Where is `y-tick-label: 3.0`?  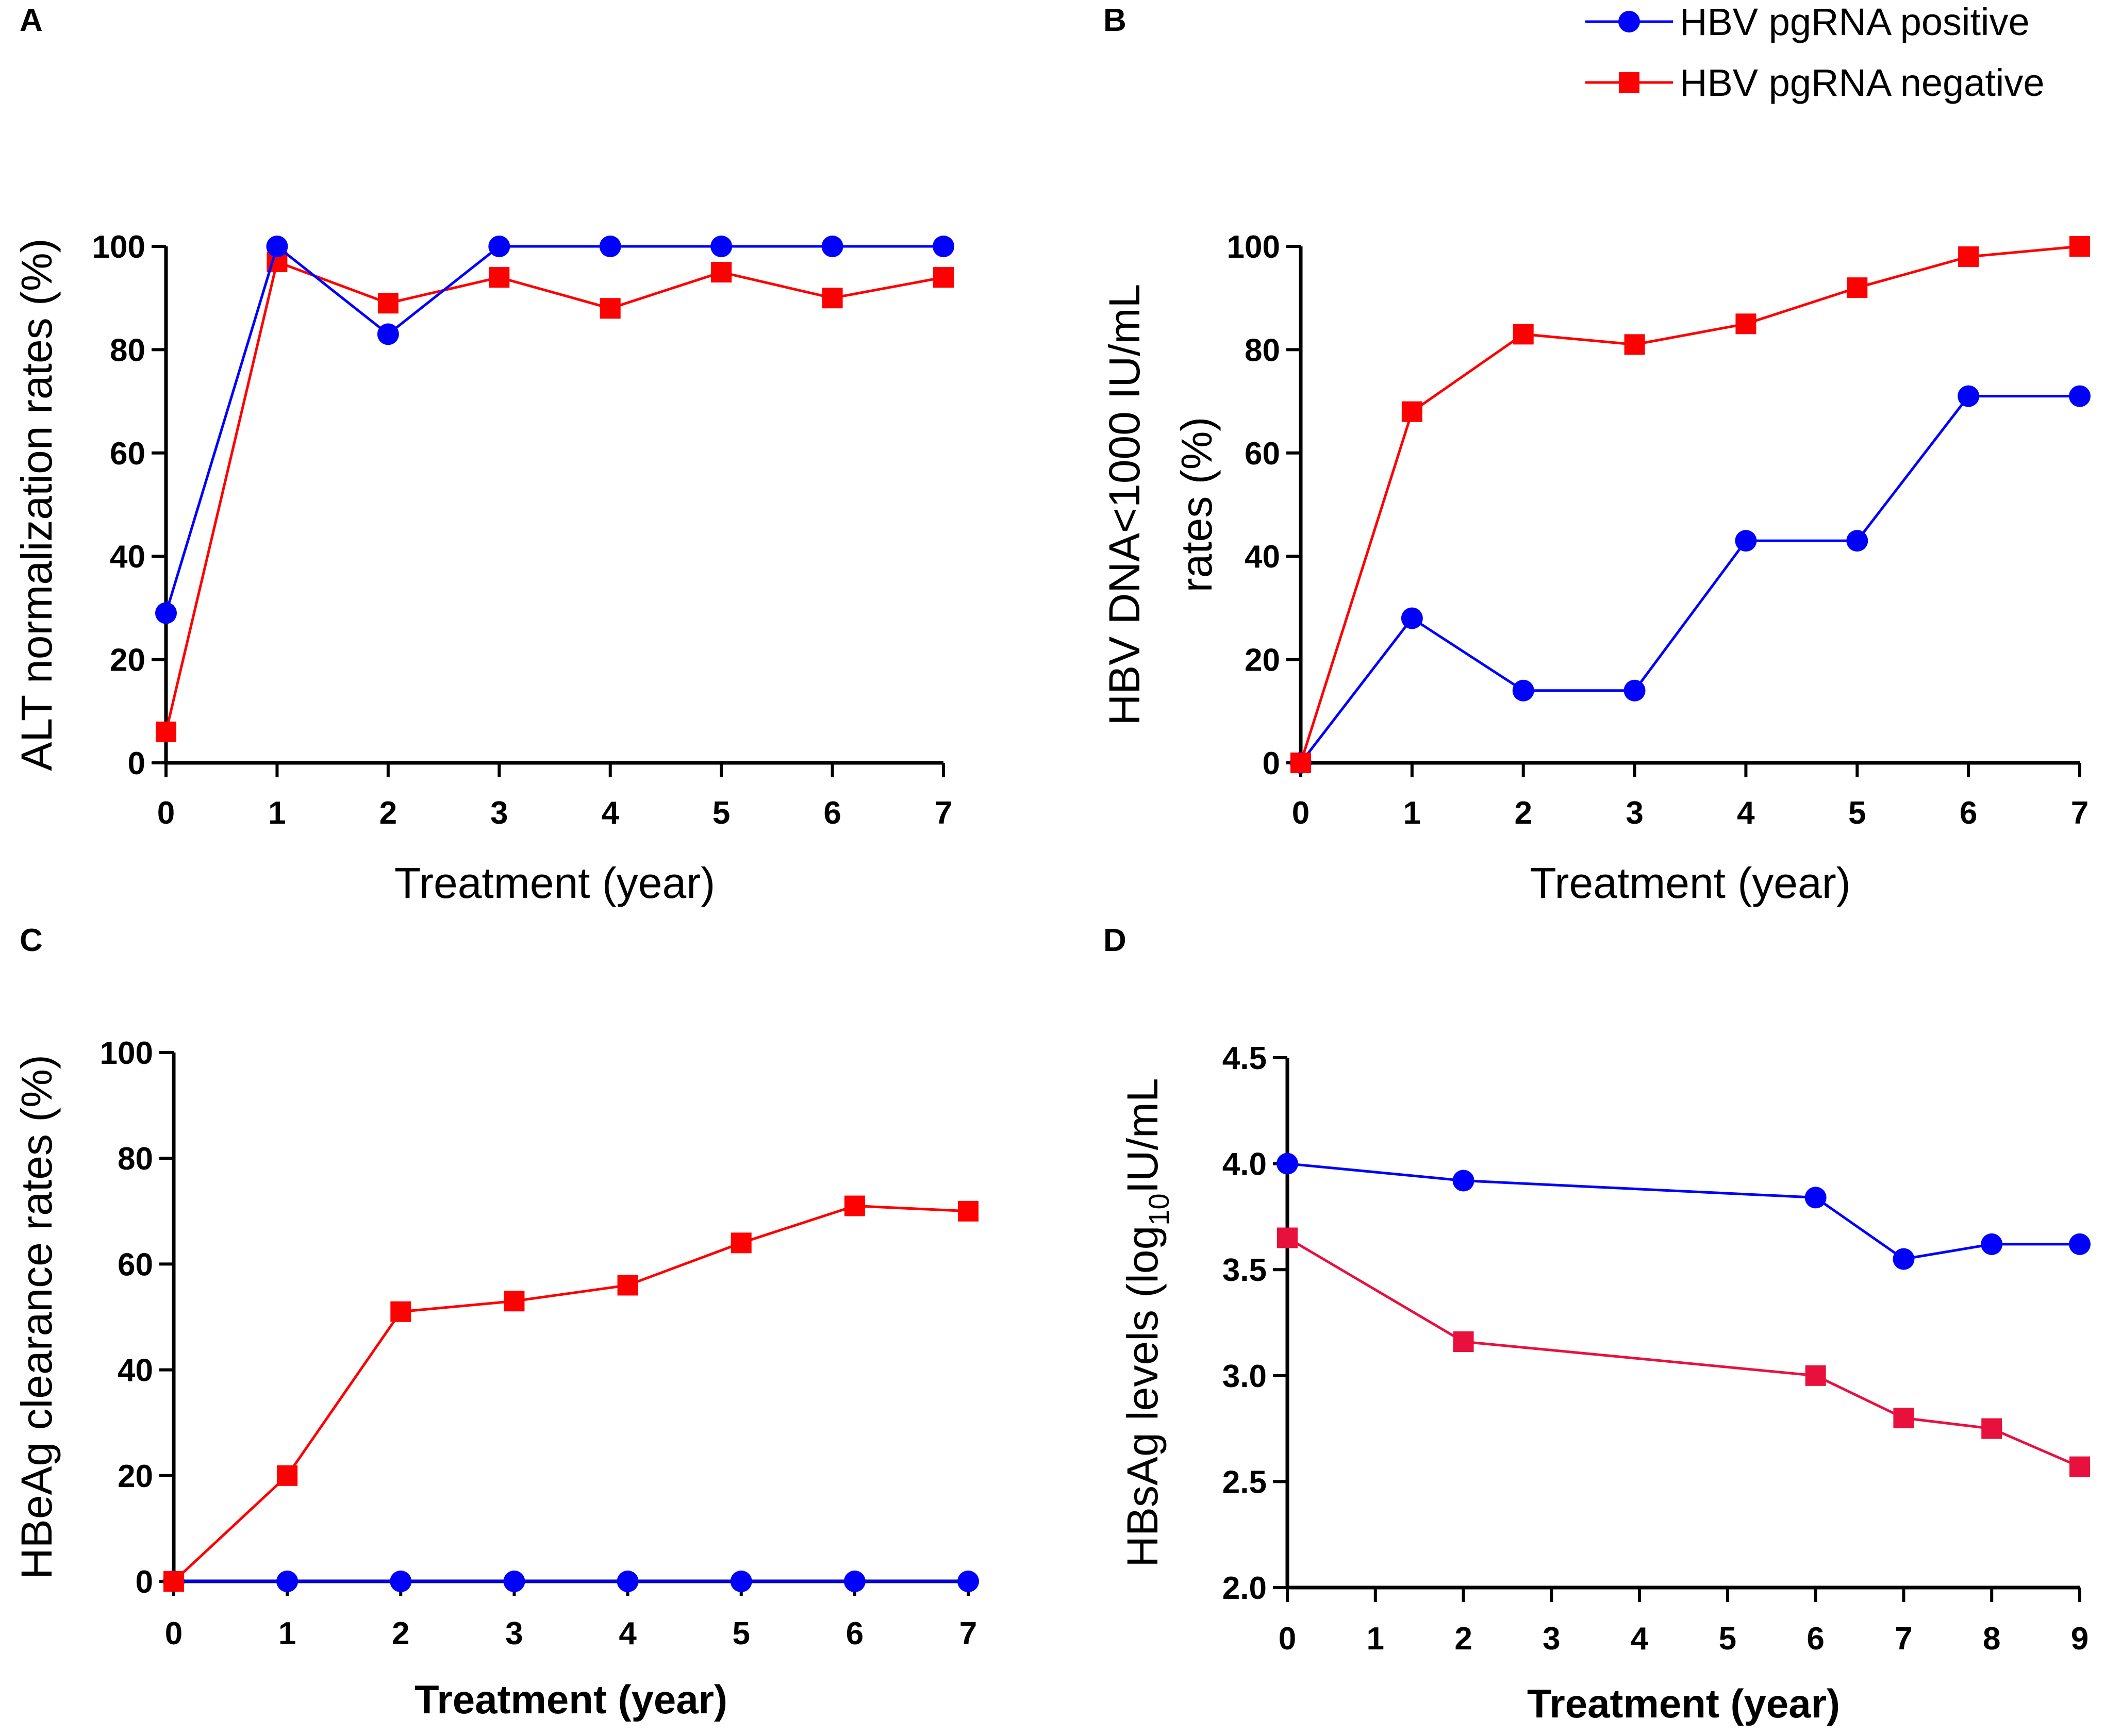 y-tick-label: 3.0 is located at coordinates (1244, 1376).